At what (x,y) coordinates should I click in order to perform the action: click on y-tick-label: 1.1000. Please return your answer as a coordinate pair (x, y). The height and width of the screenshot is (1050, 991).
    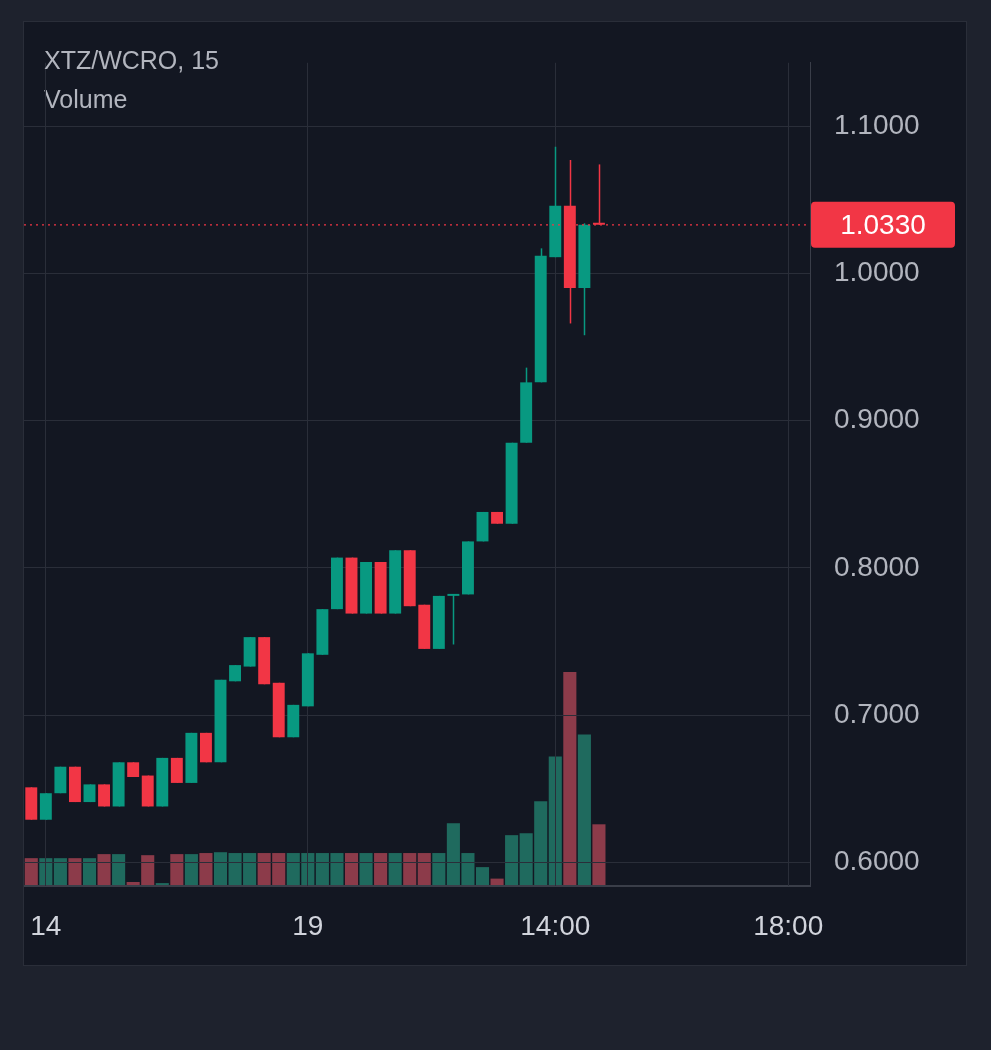
    Looking at the image, I should click on (877, 124).